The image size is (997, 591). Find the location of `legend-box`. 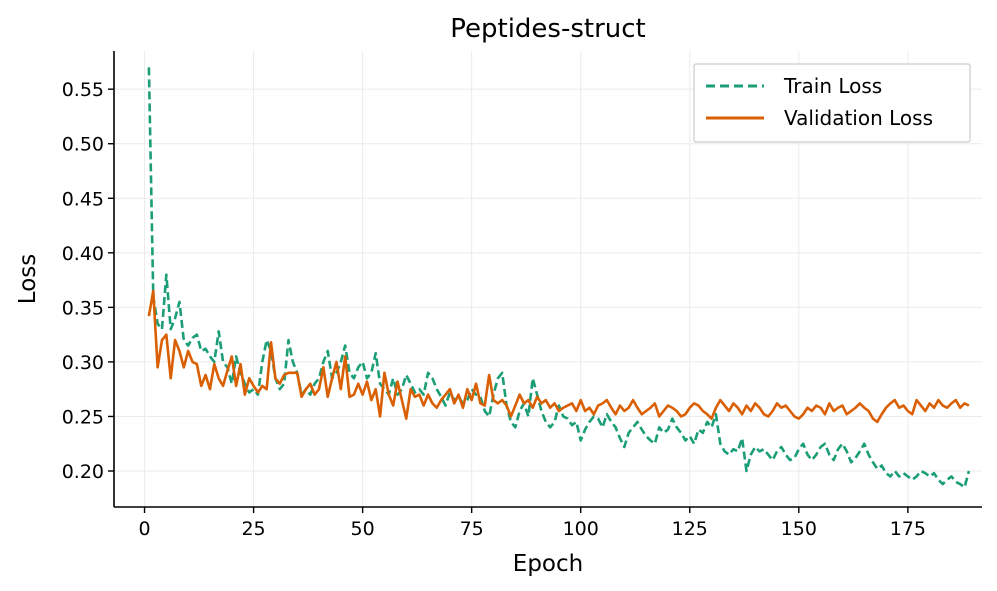

legend-box is located at coordinates (832, 103).